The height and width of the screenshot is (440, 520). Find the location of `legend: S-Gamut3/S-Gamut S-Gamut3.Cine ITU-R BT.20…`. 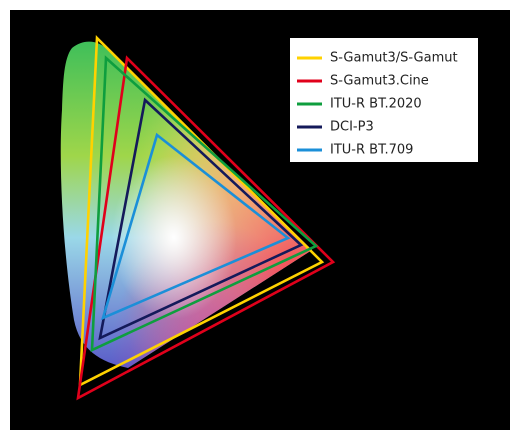

legend: S-Gamut3/S-Gamut S-Gamut3.Cine ITU-R BT.20… is located at coordinates (377, 104).